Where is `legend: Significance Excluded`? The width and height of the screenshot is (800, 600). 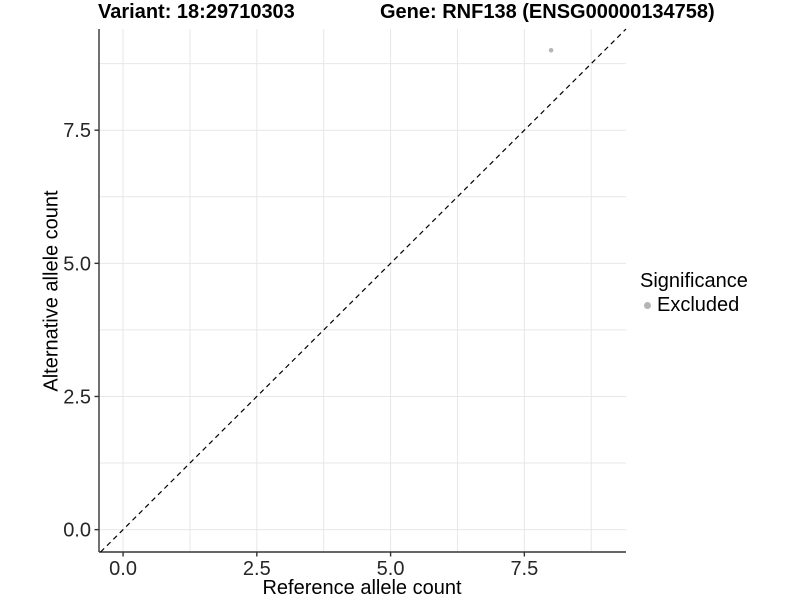 legend: Significance Excluded is located at coordinates (719, 293).